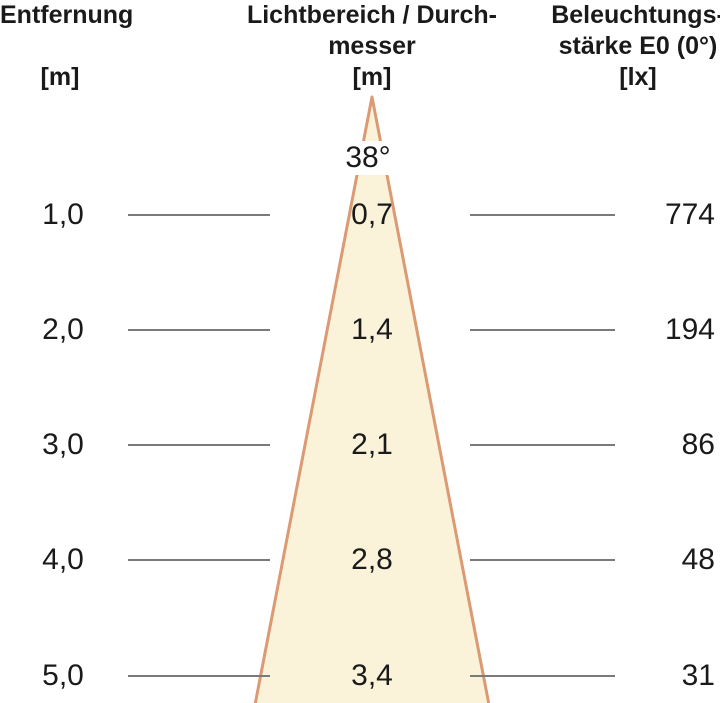 The image size is (720, 703). What do you see at coordinates (372, 15) in the screenshot?
I see `header-diameter-title-1: Lichtbereich / Durch-` at bounding box center [372, 15].